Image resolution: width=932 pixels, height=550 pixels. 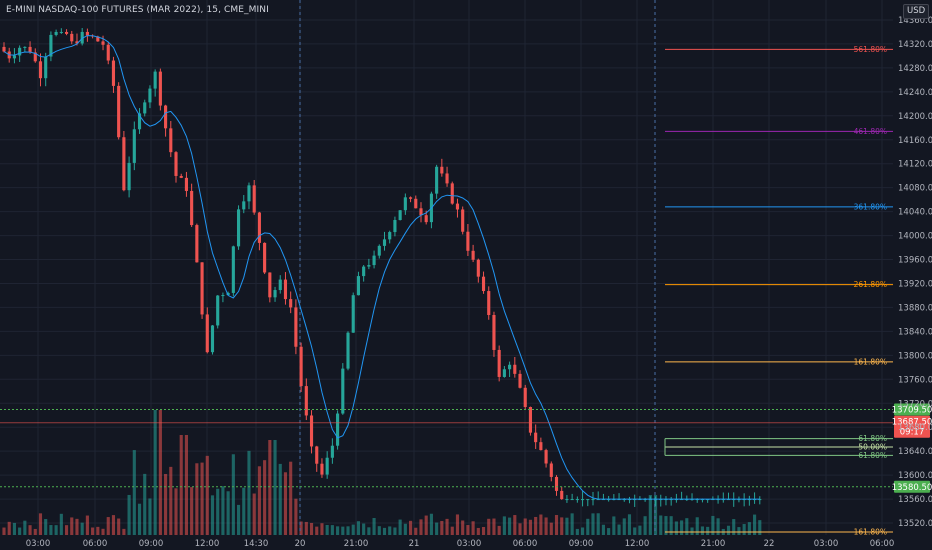 What do you see at coordinates (916, 11) in the screenshot?
I see `currency-badge: USD` at bounding box center [916, 11].